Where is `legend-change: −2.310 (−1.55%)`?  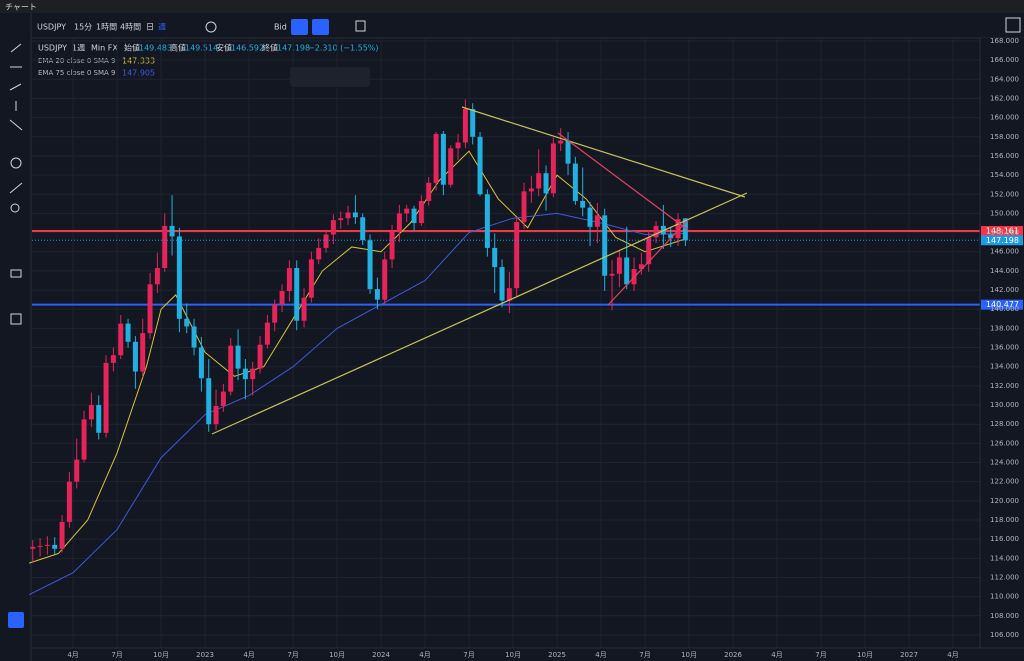
legend-change: −2.310 (−1.55%) is located at coordinates (343, 48).